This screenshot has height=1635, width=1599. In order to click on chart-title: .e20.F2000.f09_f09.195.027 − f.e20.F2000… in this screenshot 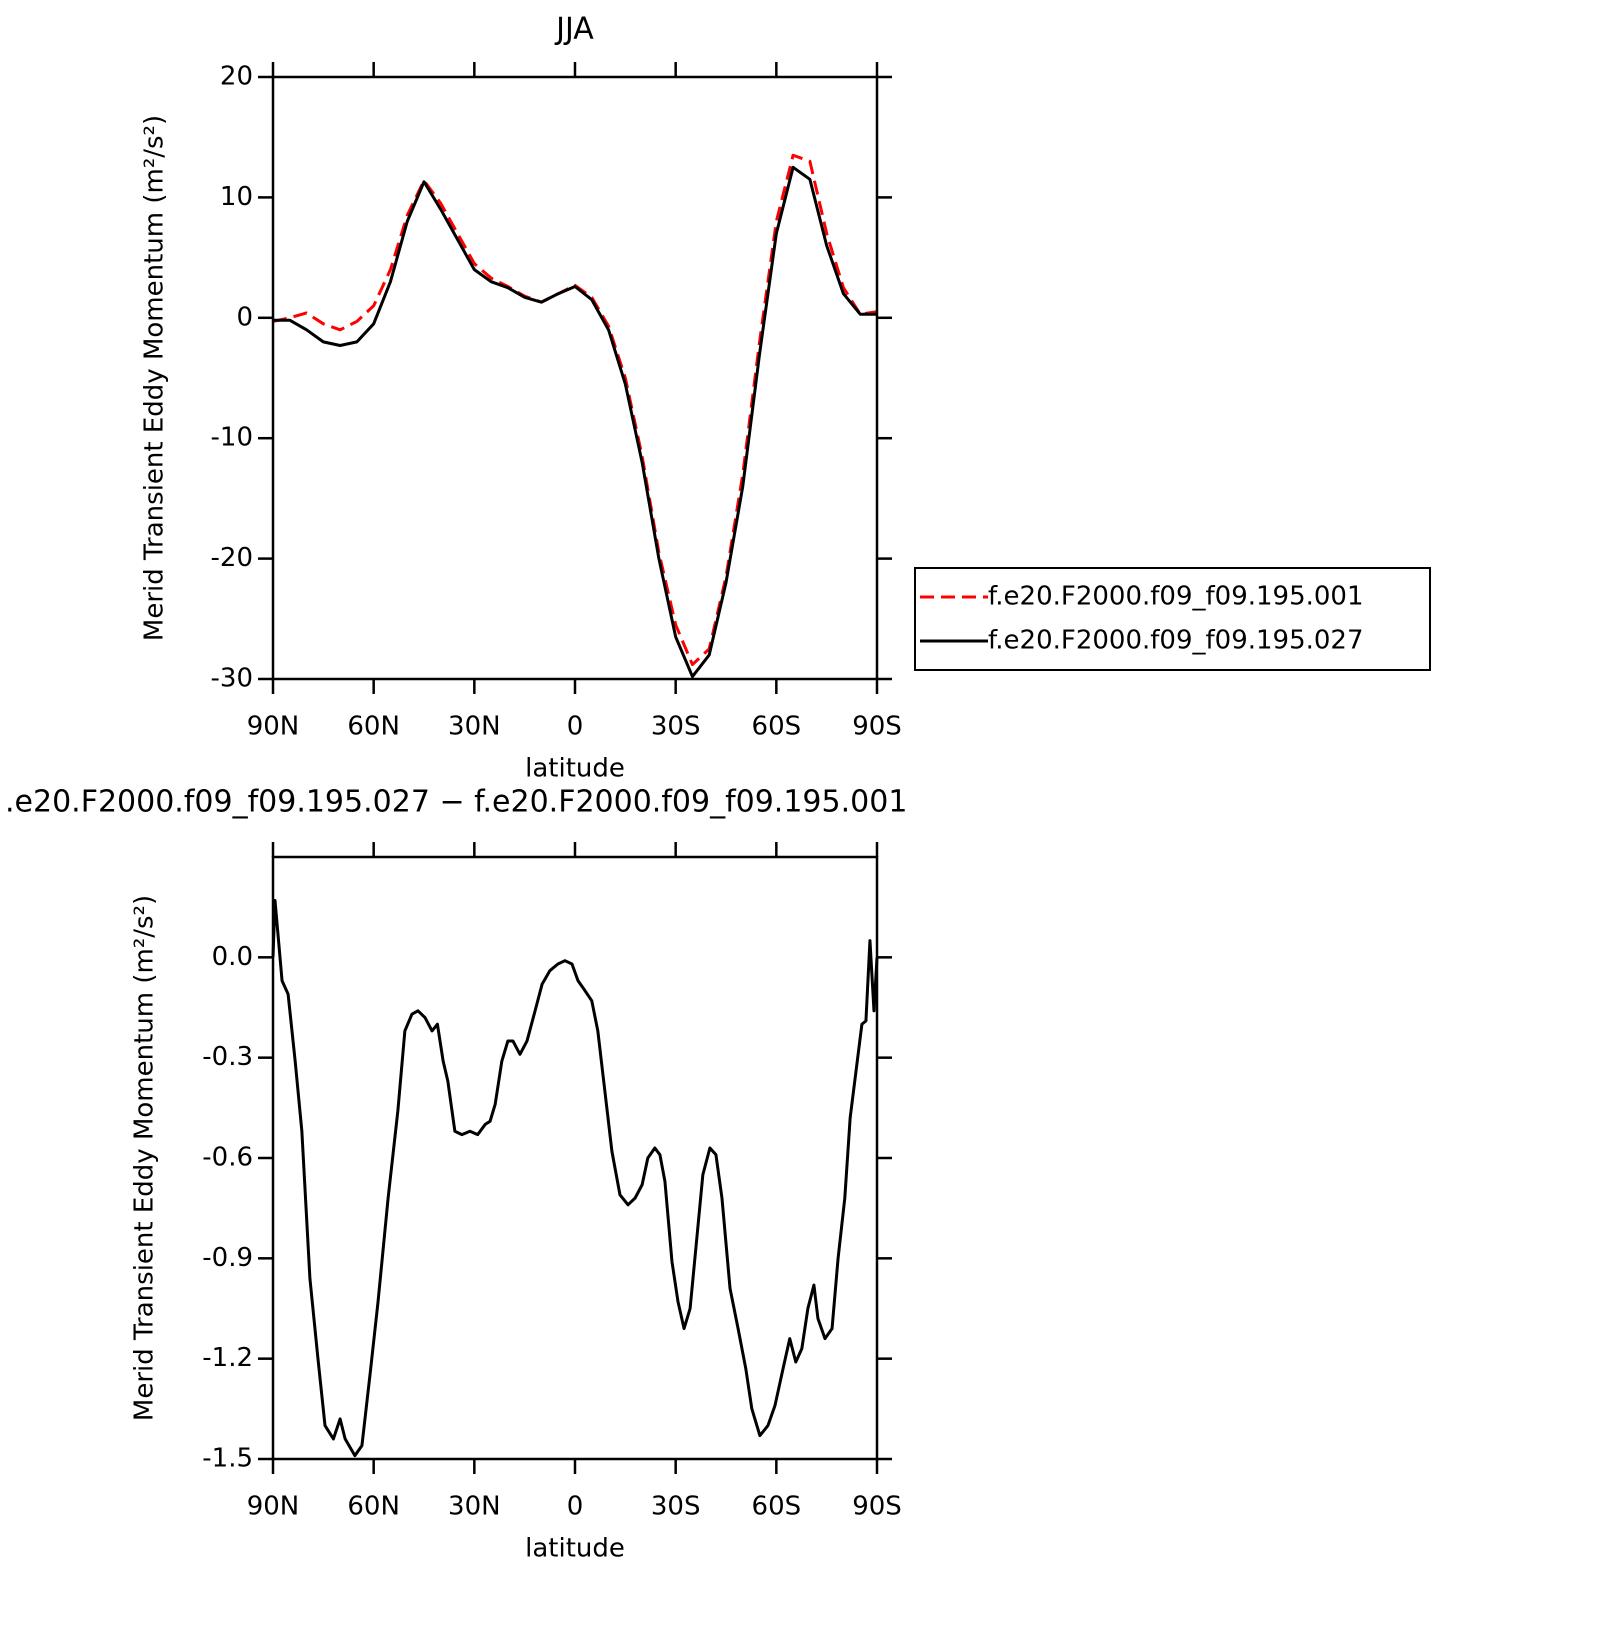, I will do `click(456, 802)`.